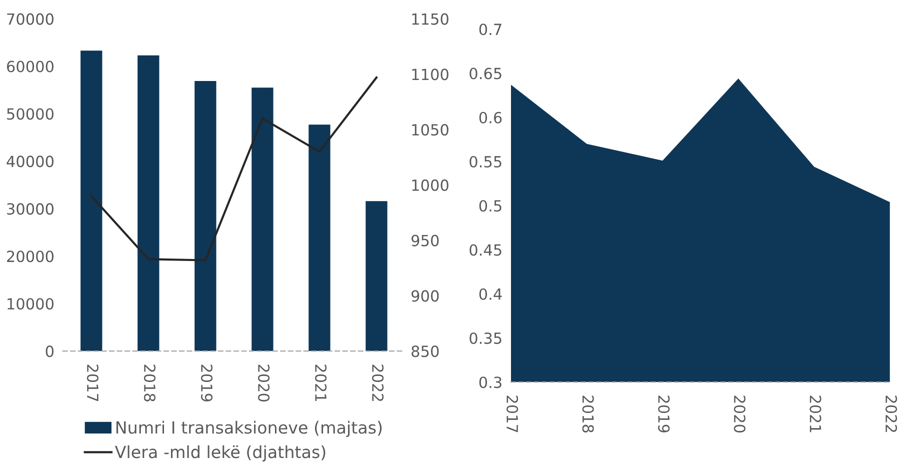 The height and width of the screenshot is (470, 898). Describe the element at coordinates (30, 209) in the screenshot. I see `y-tick-label: 30000` at that location.